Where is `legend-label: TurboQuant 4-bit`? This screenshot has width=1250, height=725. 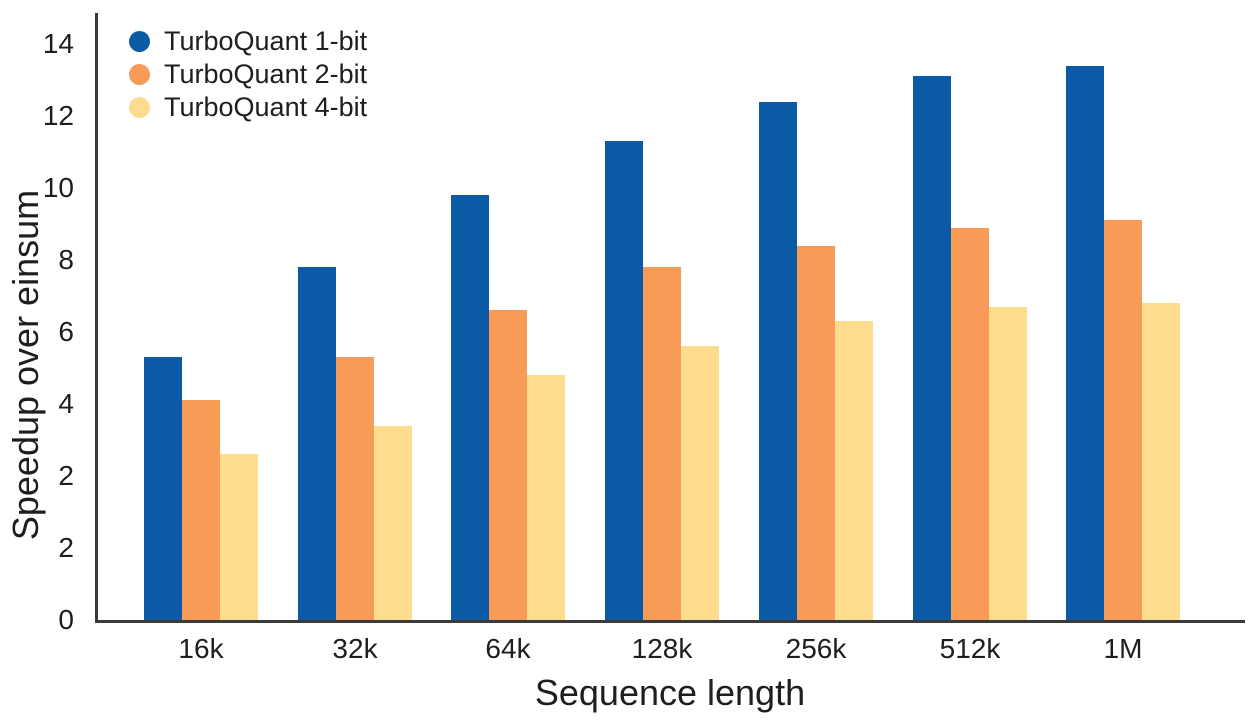
legend-label: TurboQuant 4-bit is located at coordinates (266, 107).